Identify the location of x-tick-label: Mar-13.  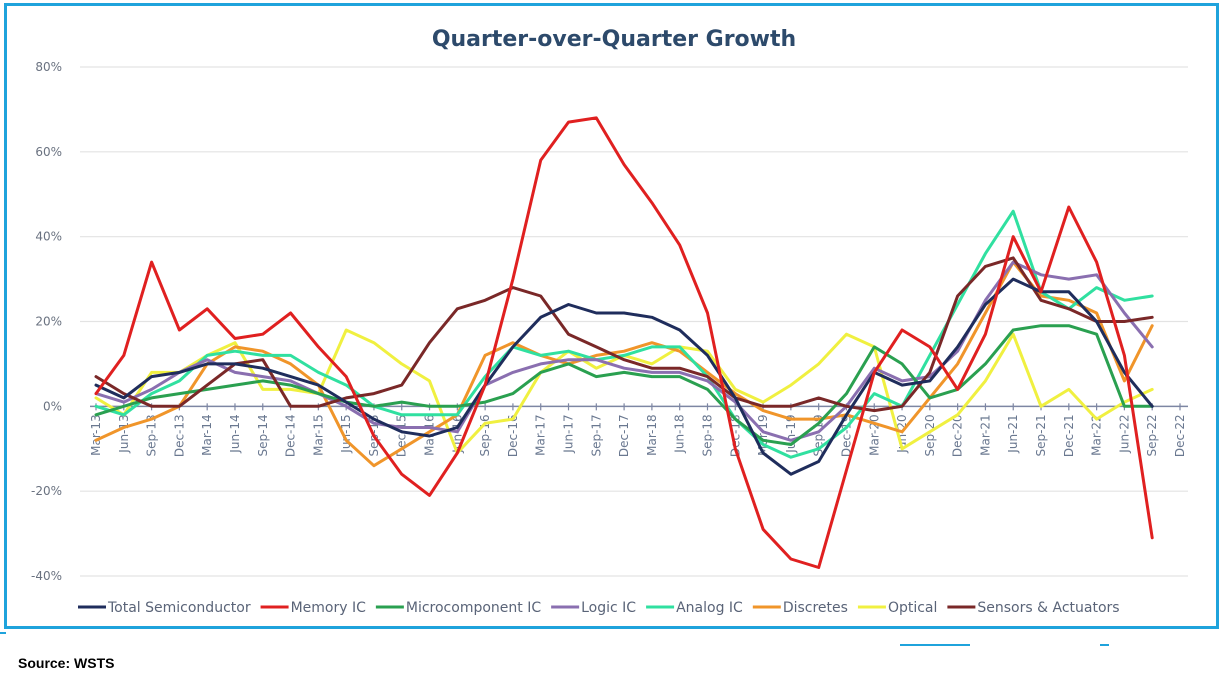
(96, 434).